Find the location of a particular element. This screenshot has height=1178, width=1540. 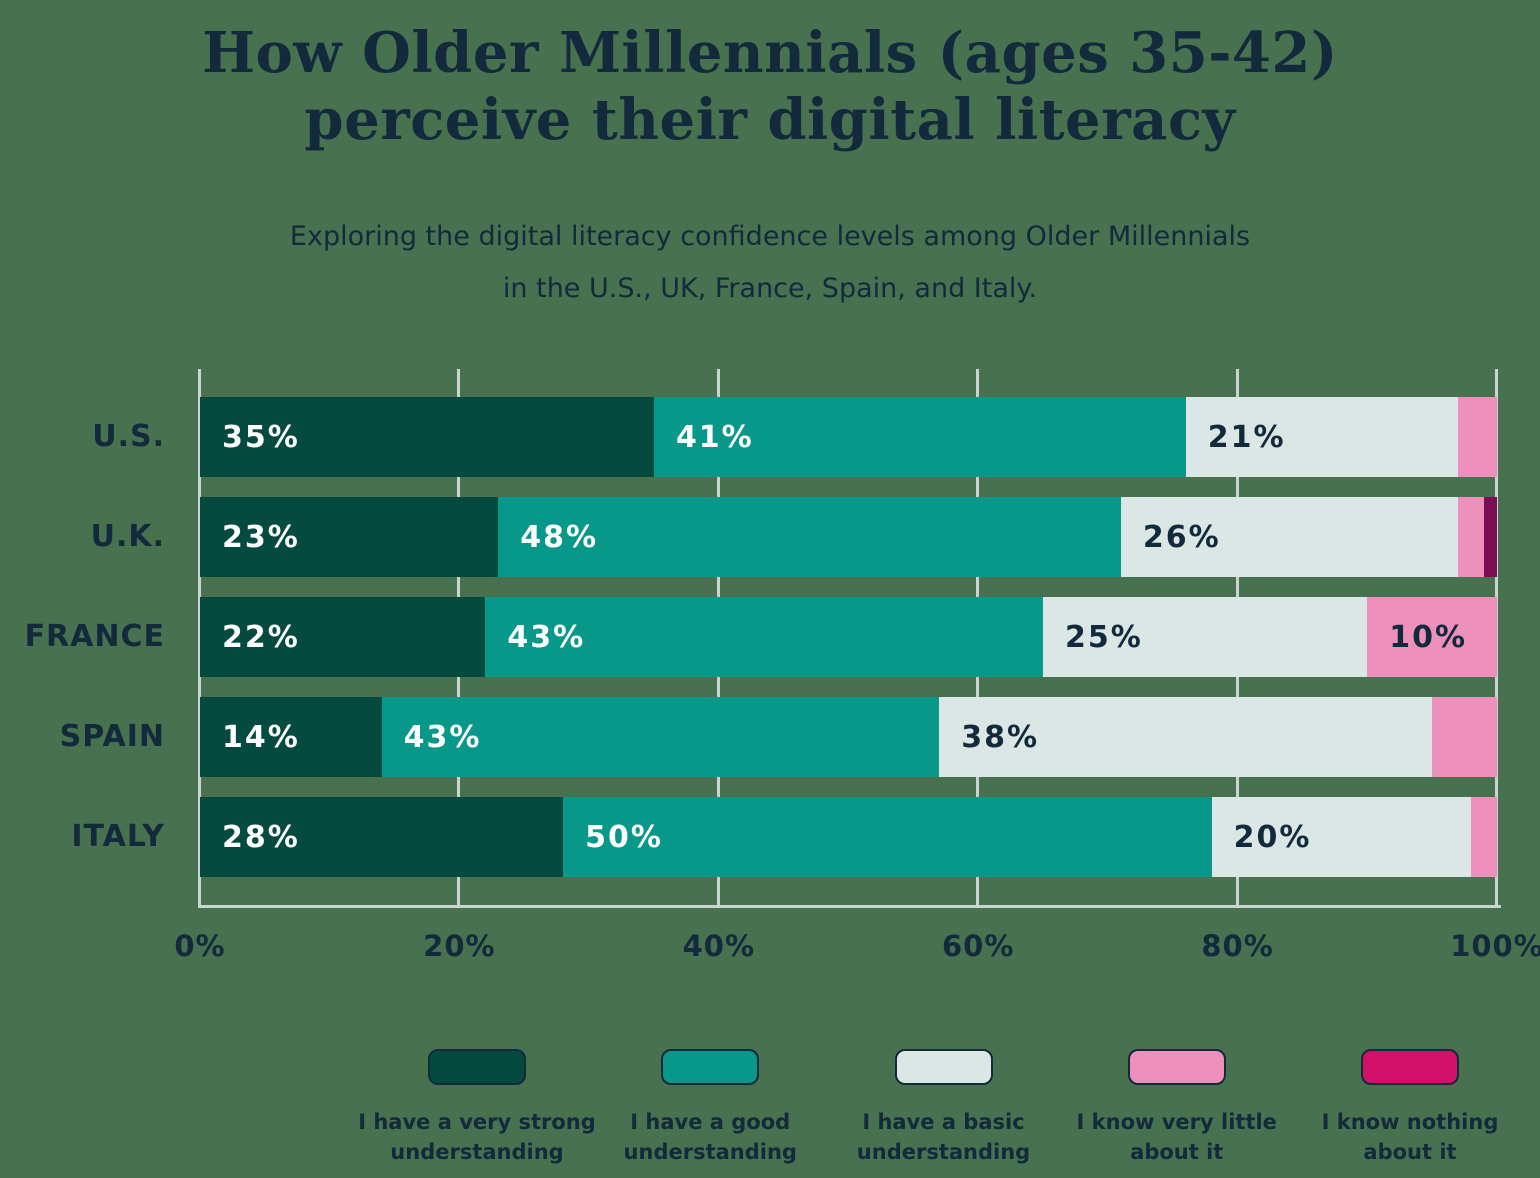

bar-segment-series-4: 10% is located at coordinates (1432, 637).